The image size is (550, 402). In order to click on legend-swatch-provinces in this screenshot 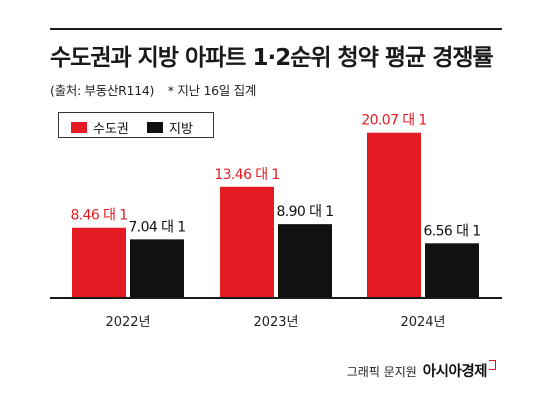, I will do `click(155, 127)`.